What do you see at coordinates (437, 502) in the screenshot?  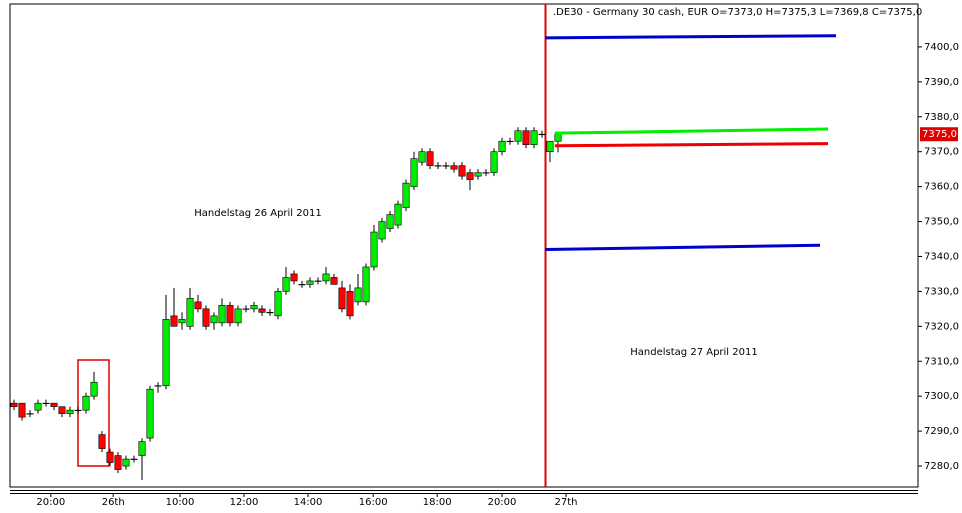 I see `x-tick-label: 18:00` at bounding box center [437, 502].